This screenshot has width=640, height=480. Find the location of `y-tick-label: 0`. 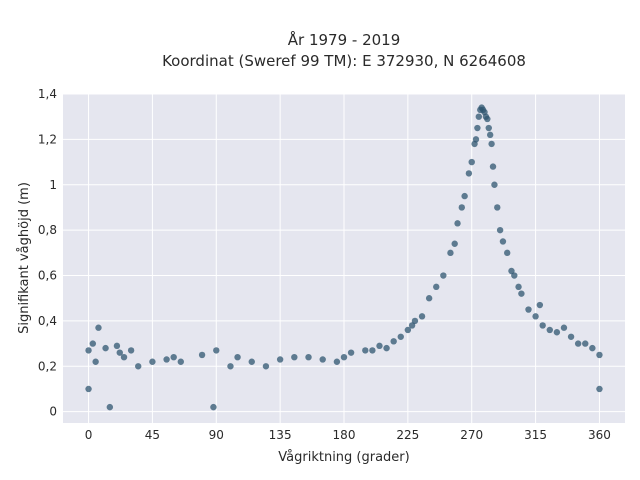

y-tick-label: 0 is located at coordinates (53, 412).